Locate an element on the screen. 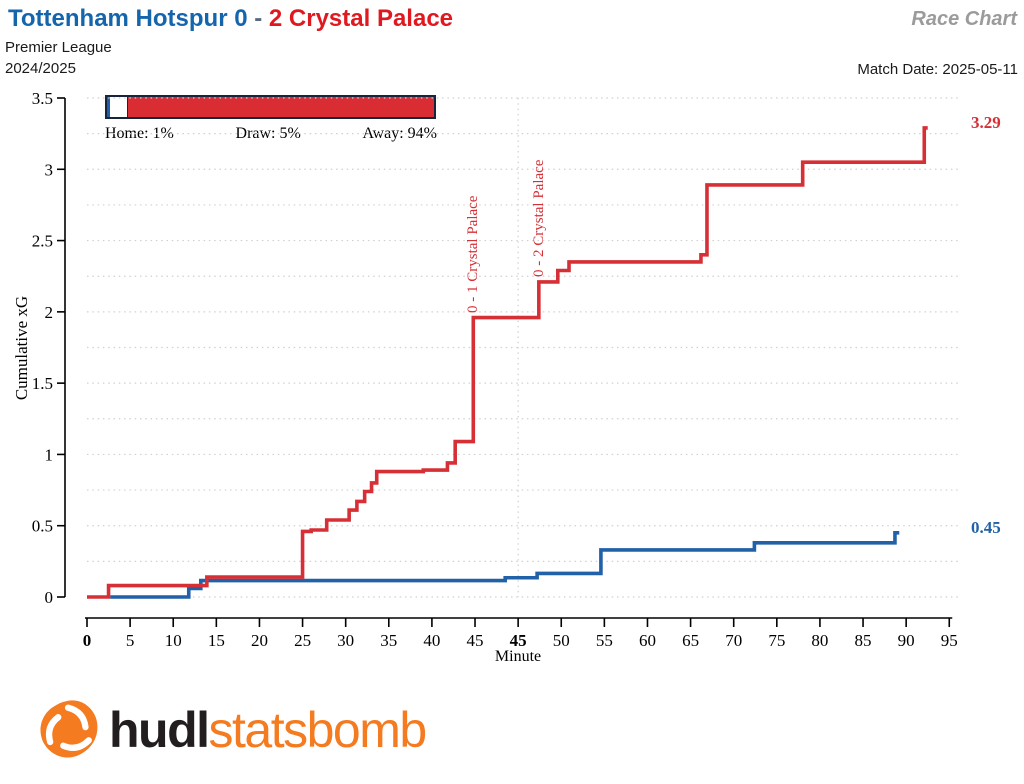 The width and height of the screenshot is (1024, 784). hudl-wordmark: hudl is located at coordinates (159, 730).